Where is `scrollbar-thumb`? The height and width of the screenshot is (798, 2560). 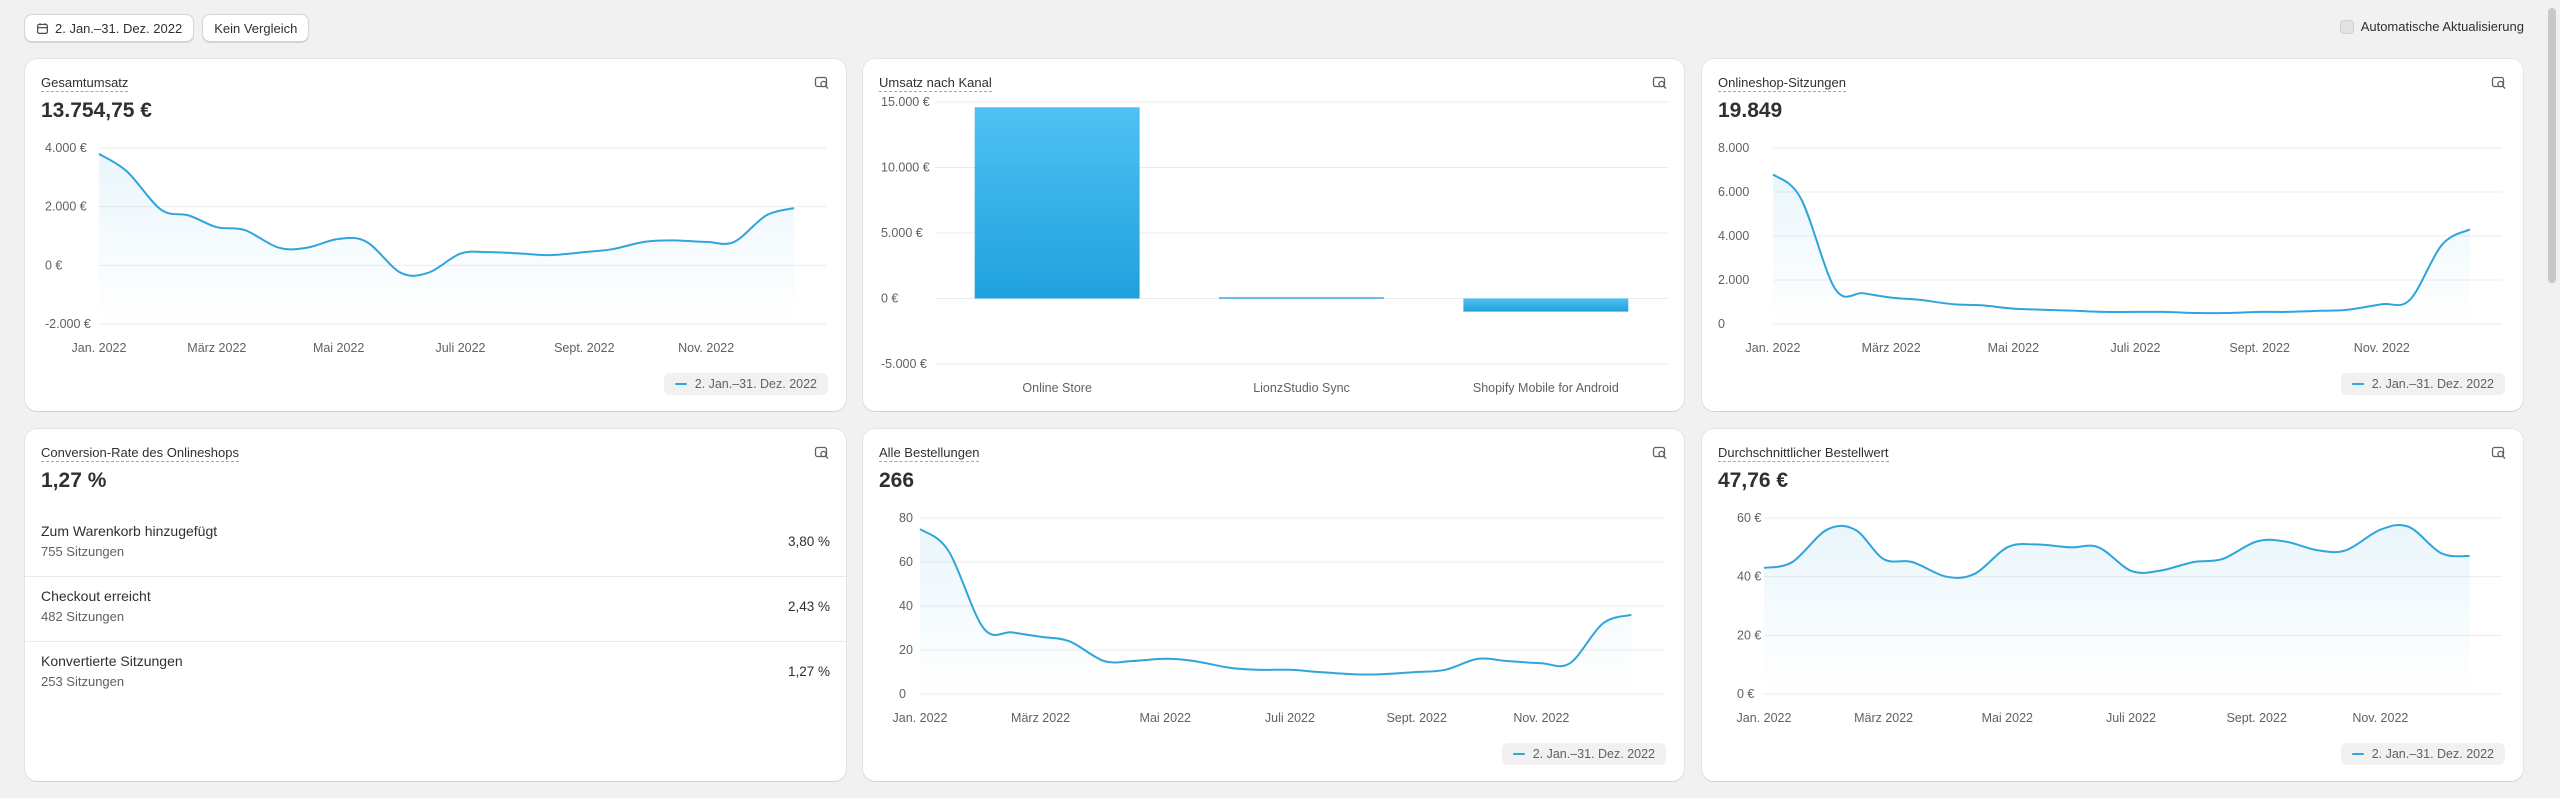
scrollbar-thumb is located at coordinates (2552, 145).